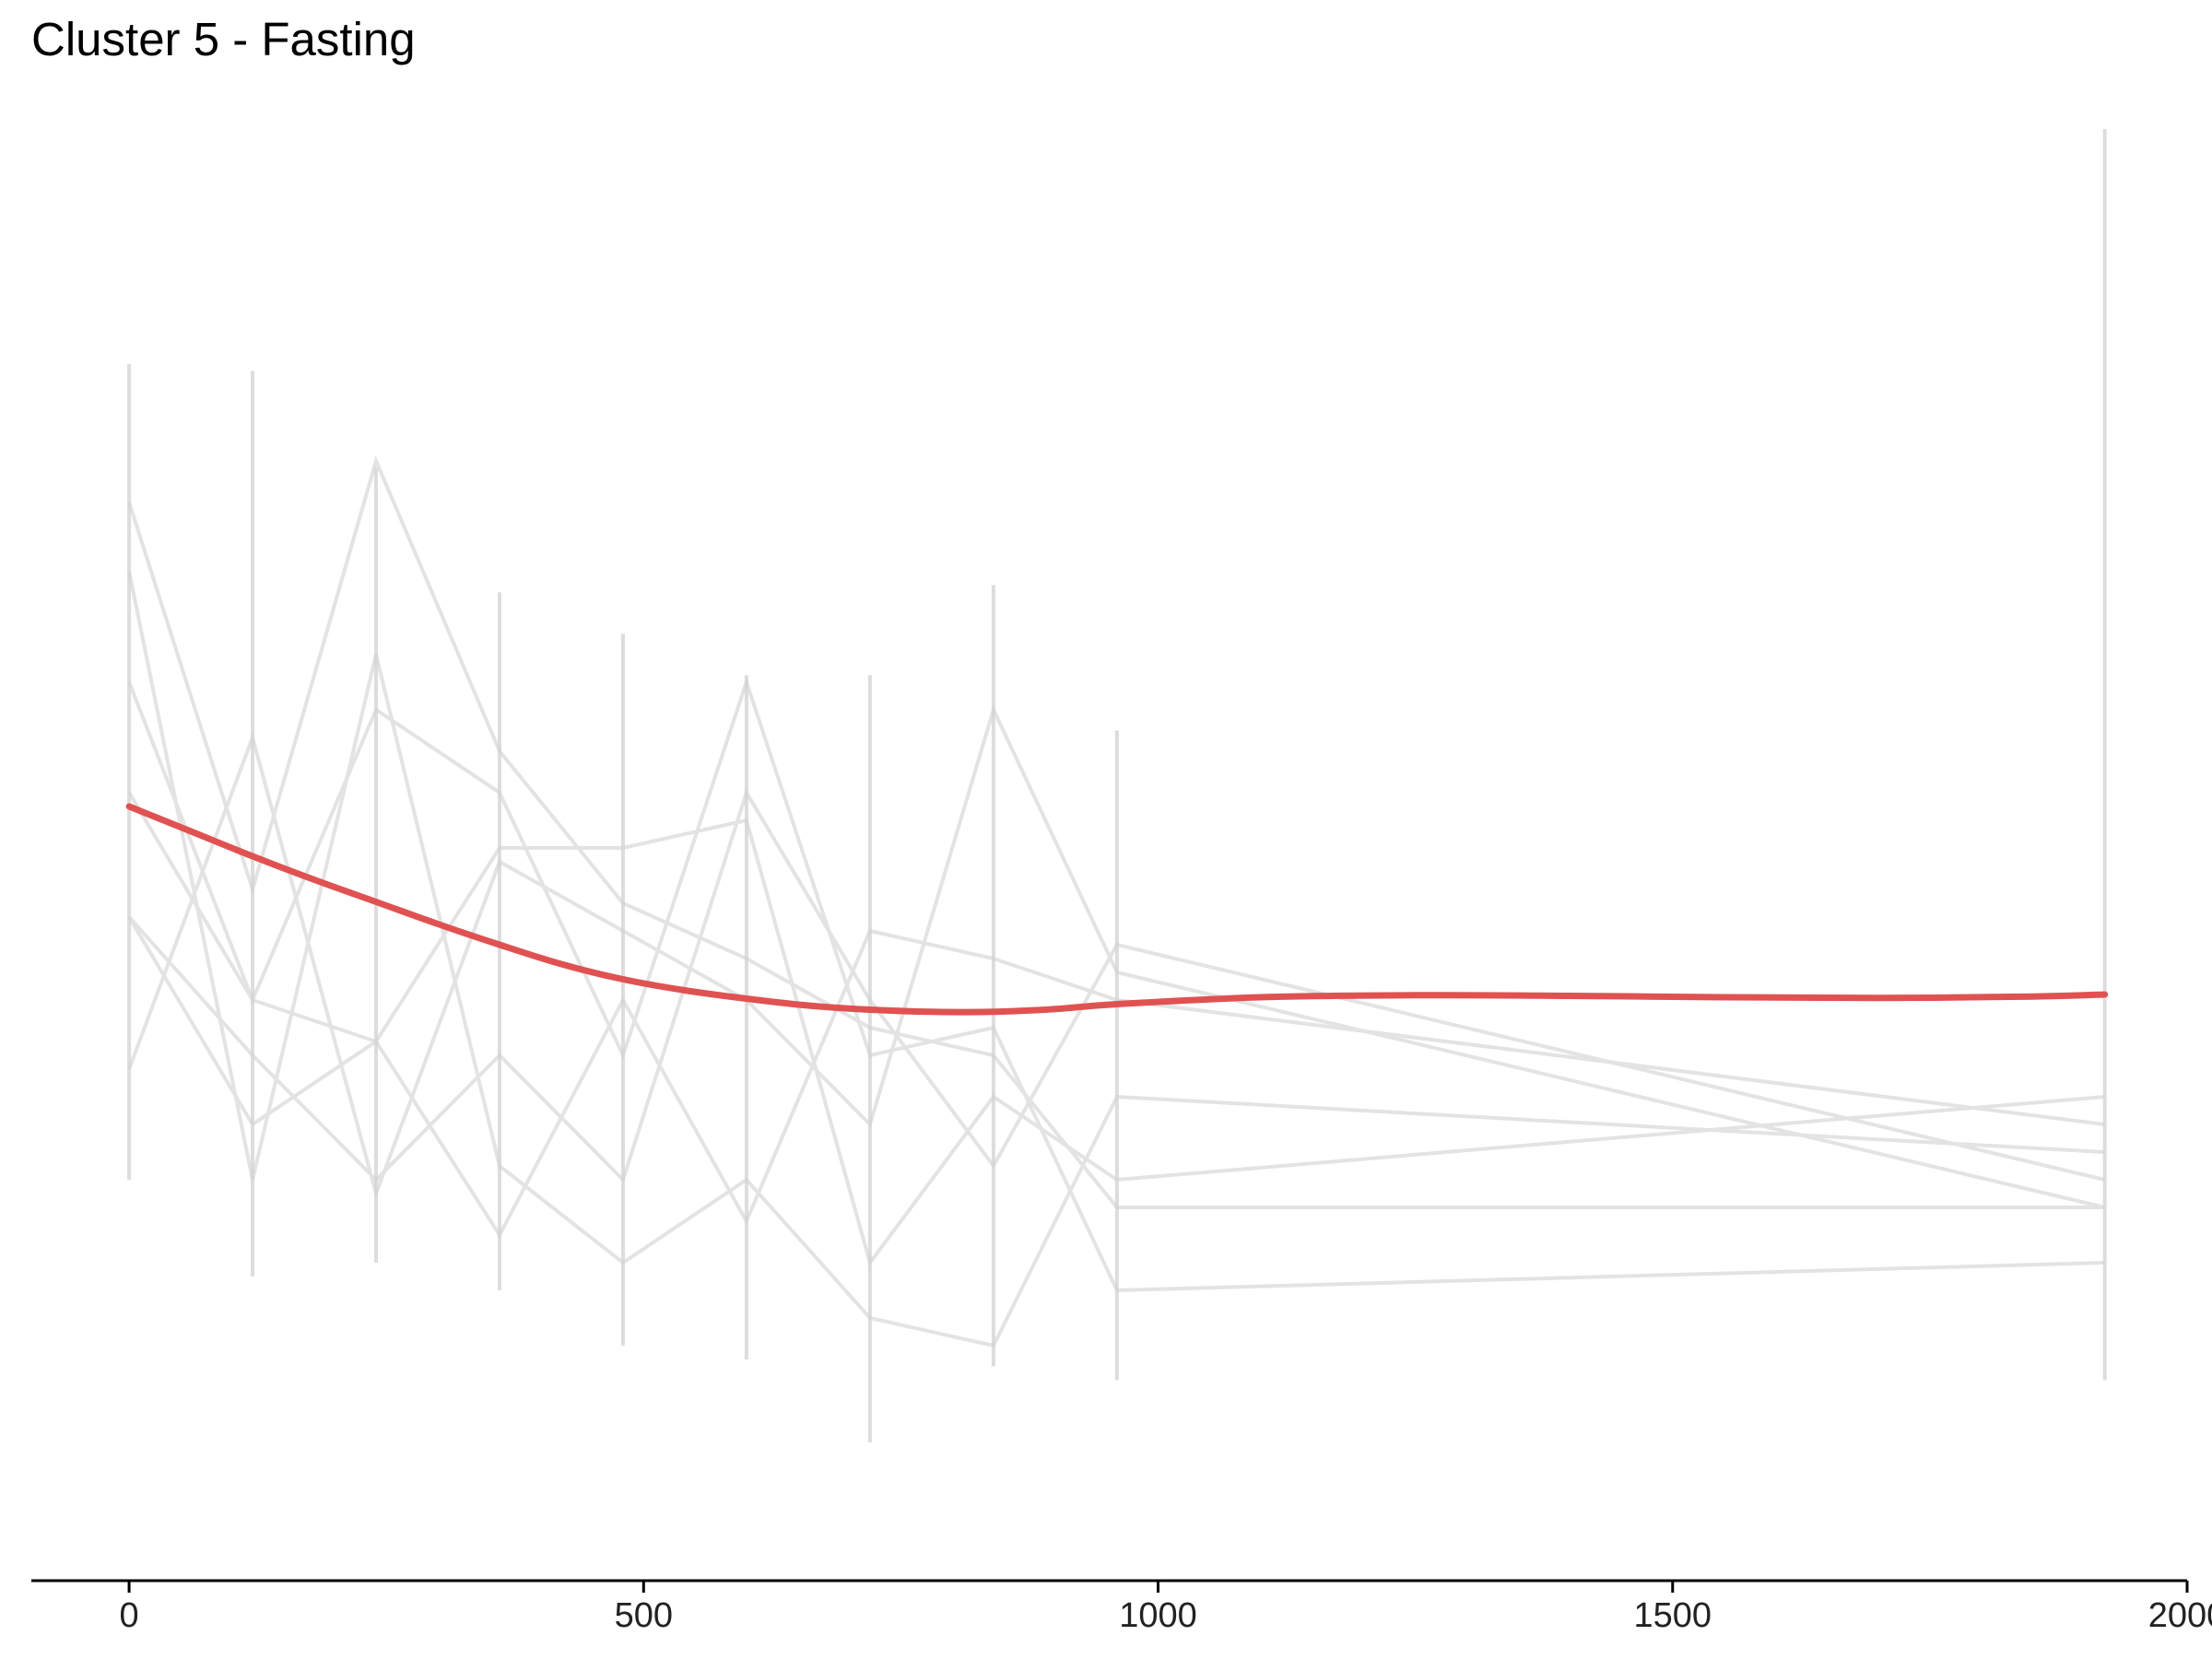 The width and height of the screenshot is (2212, 1659). I want to click on trend-line-group, so click(1117, 909).